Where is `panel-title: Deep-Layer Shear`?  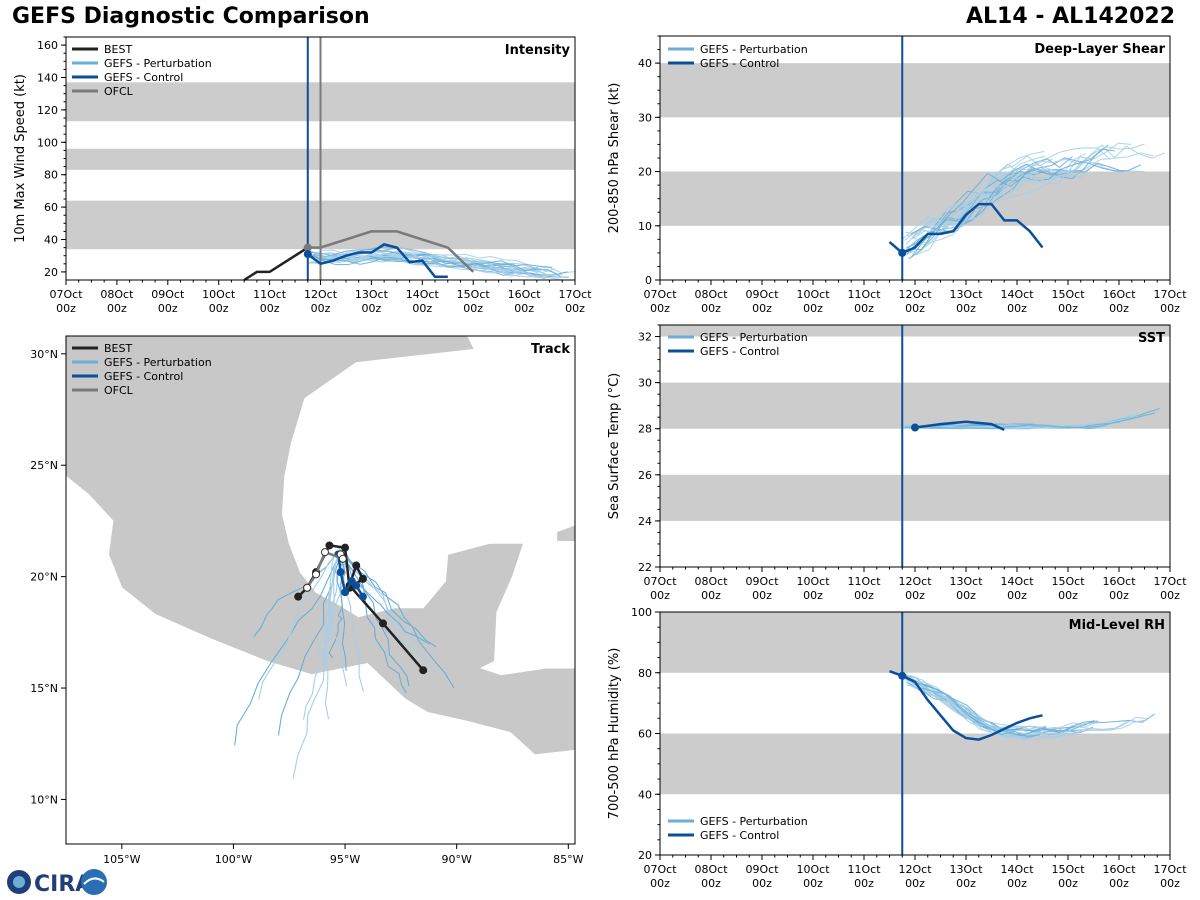 panel-title: Deep-Layer Shear is located at coordinates (1099, 49).